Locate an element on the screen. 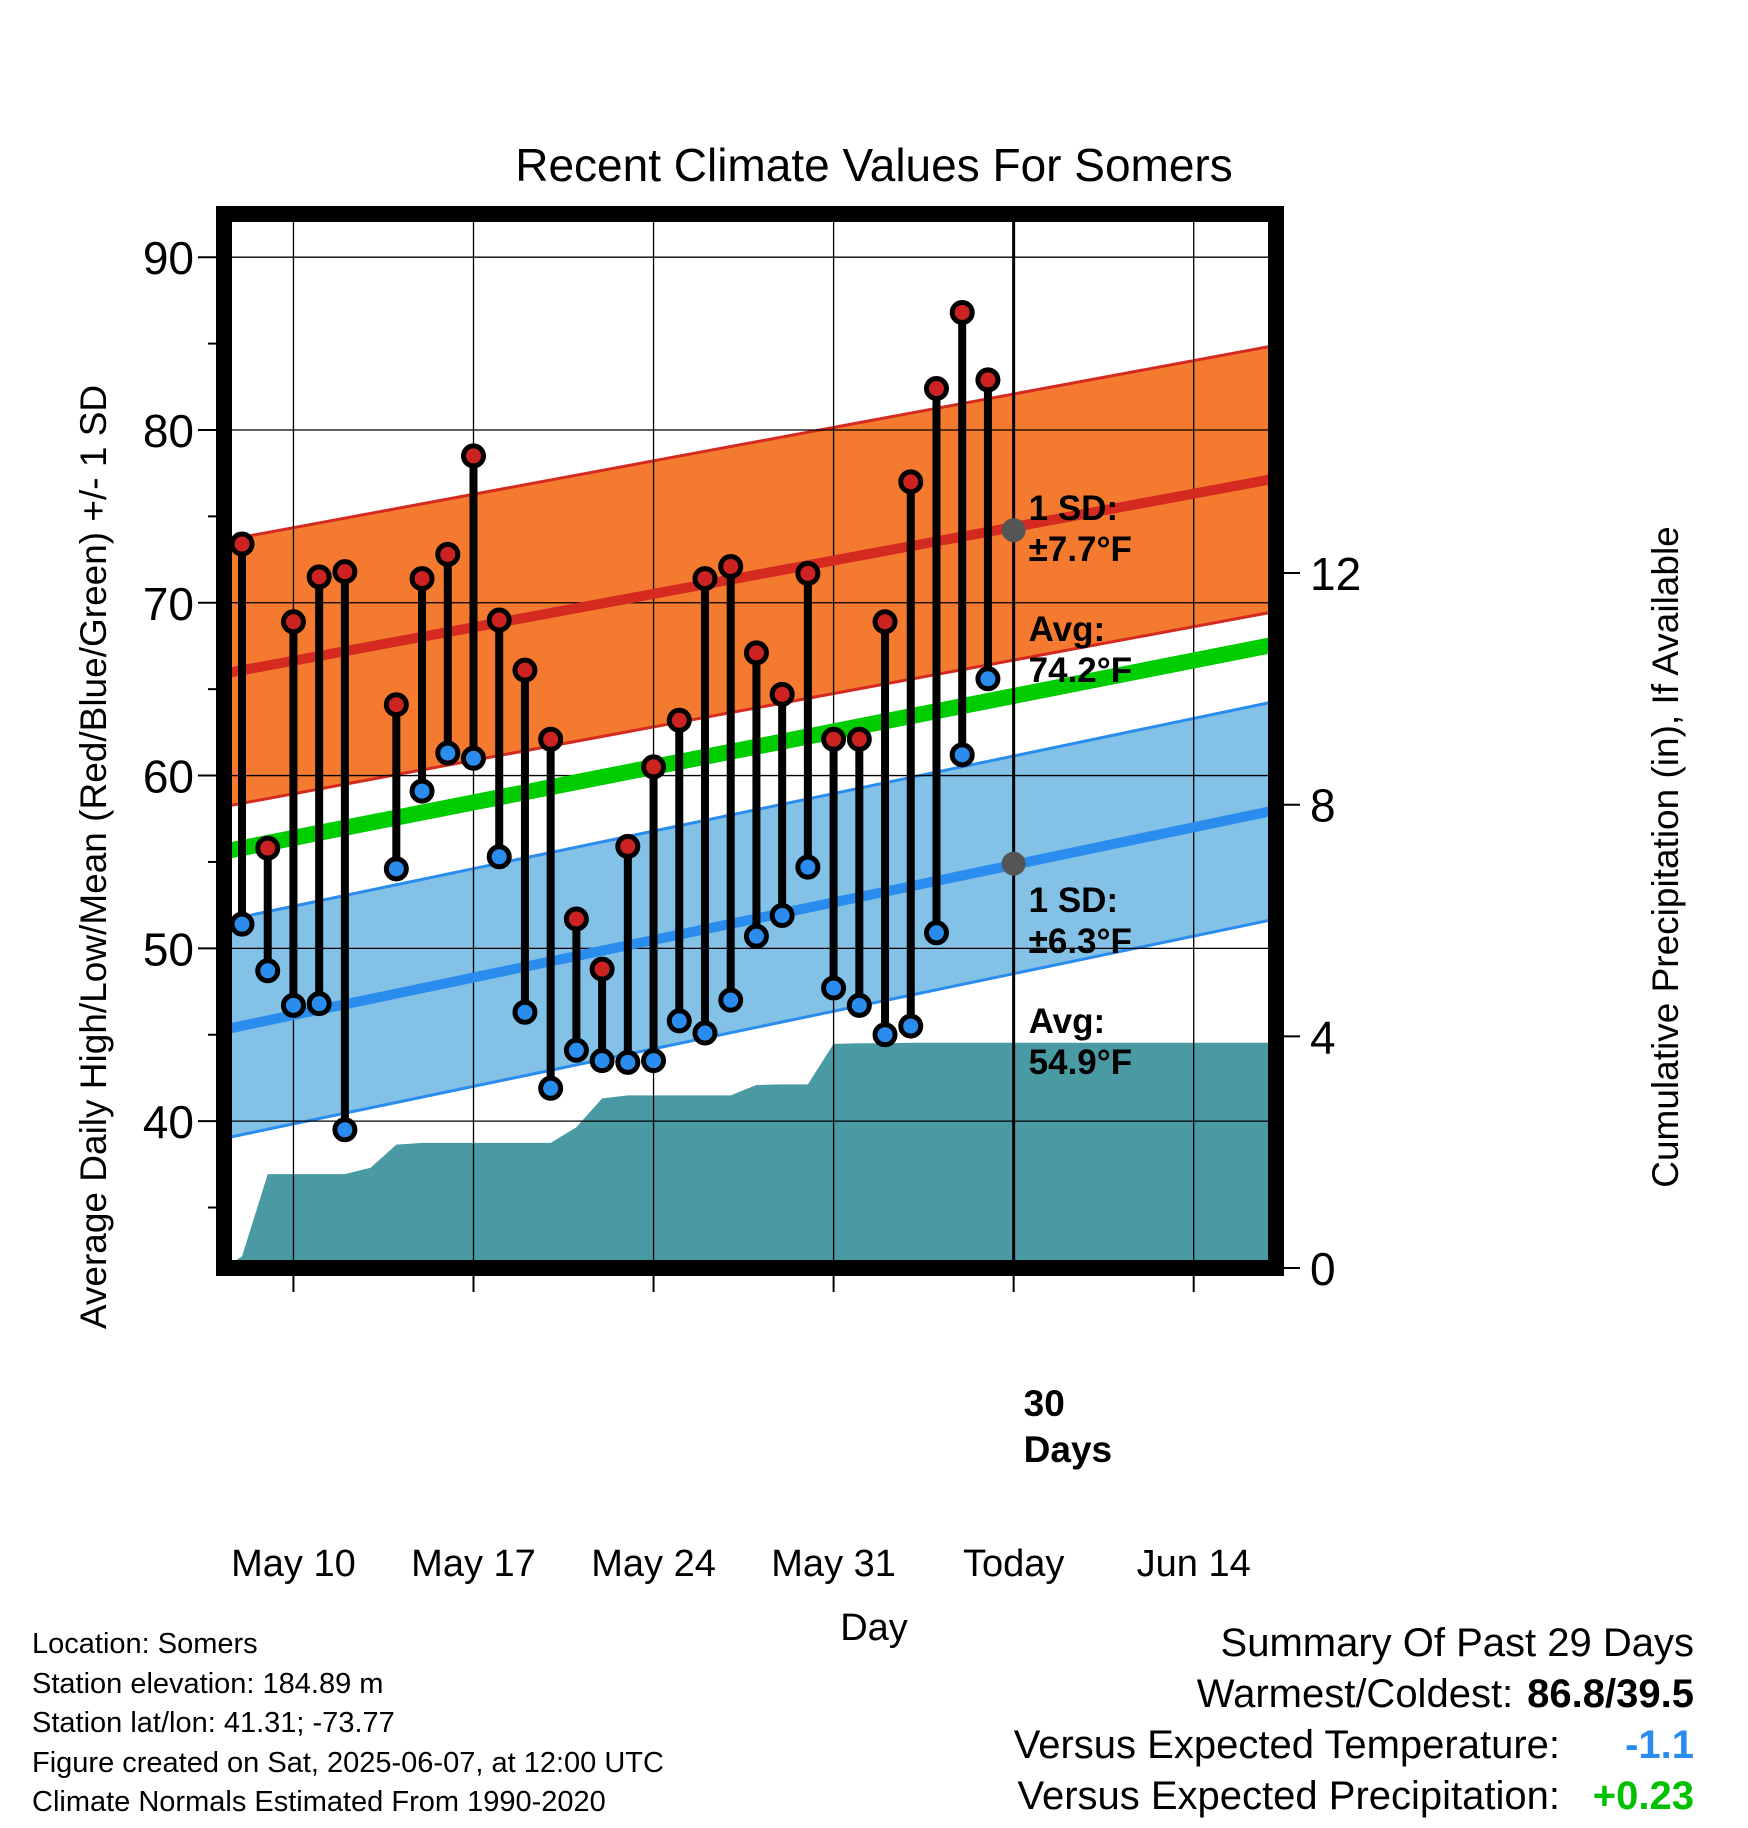 Image resolution: width=1748 pixels, height=1828 pixels. low-band-lower-edge is located at coordinates (750, 1028).